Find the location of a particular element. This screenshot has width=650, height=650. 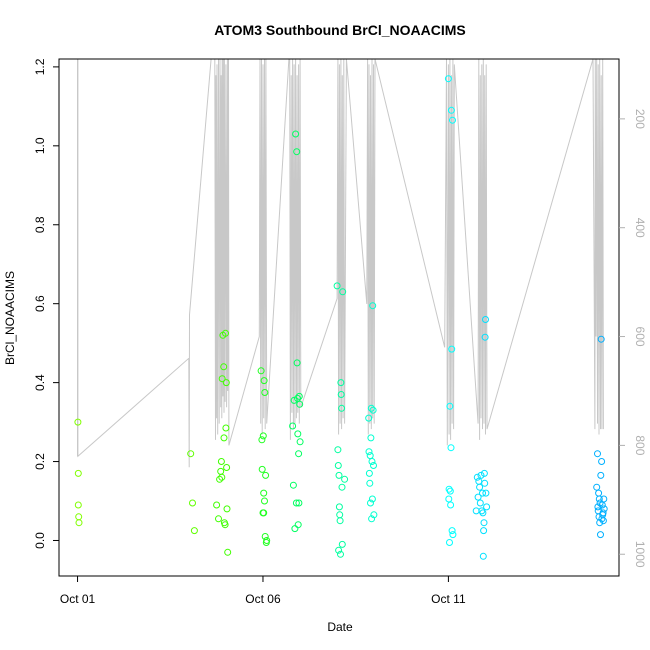

x-tick-label: Oct 11 is located at coordinates (448, 599).